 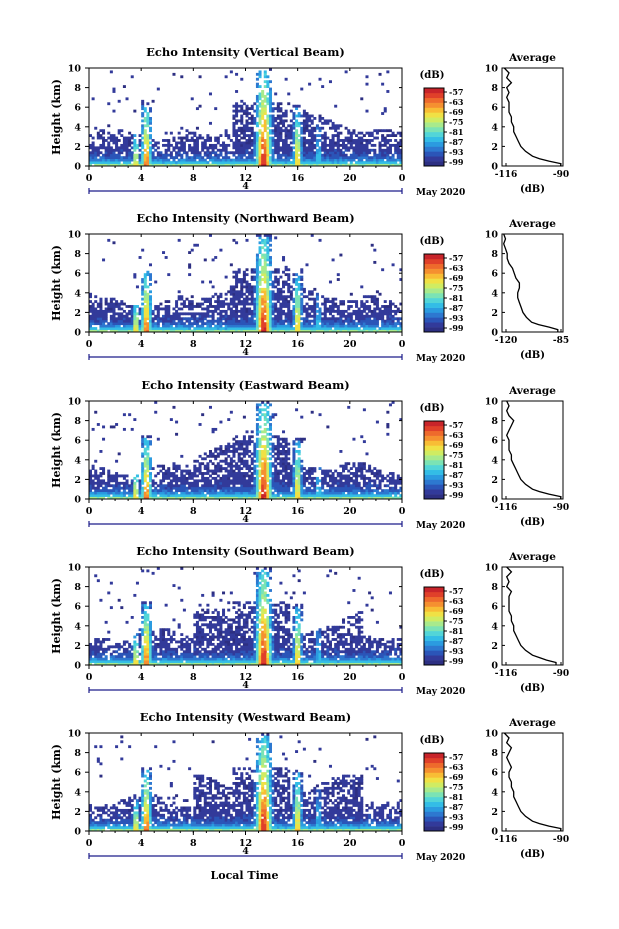 I want to click on profile-line, so click(x=532, y=116).